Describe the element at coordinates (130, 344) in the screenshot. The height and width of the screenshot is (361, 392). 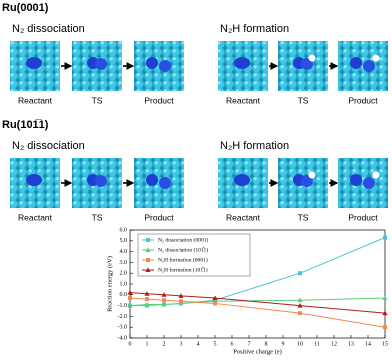
I see `x-tick-label: 0` at that location.